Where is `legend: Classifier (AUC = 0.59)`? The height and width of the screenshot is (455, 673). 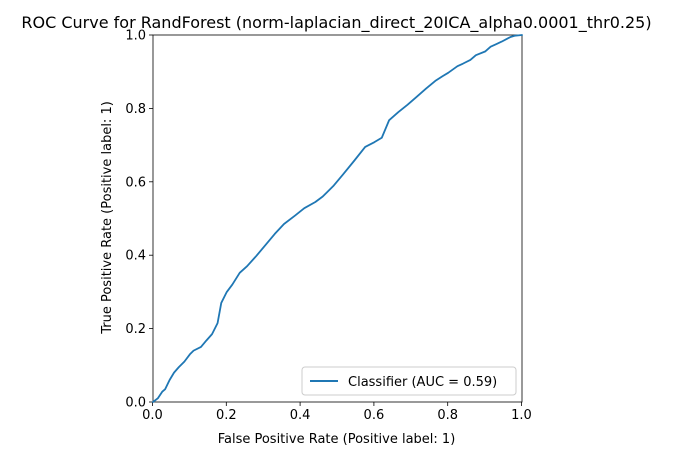
legend: Classifier (AUC = 0.59) is located at coordinates (409, 381).